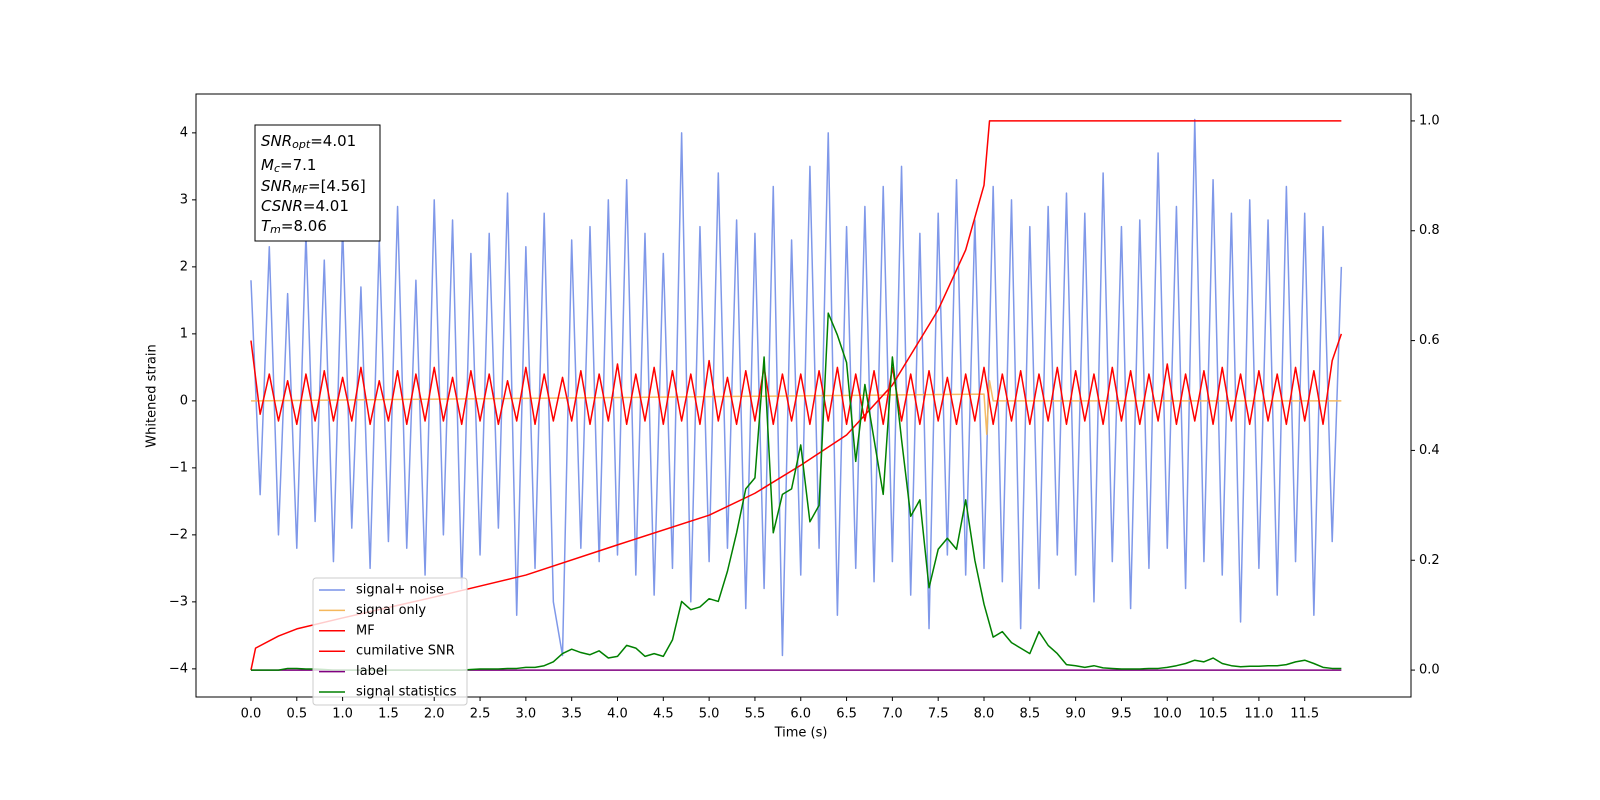  What do you see at coordinates (892, 714) in the screenshot?
I see `x-tick-label: 7.0` at bounding box center [892, 714].